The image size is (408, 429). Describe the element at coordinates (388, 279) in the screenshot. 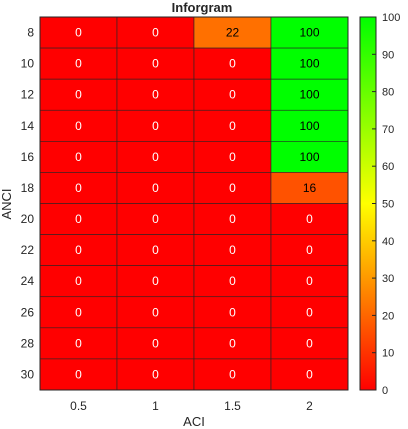

I see `colorbar-tick-label: 30` at that location.